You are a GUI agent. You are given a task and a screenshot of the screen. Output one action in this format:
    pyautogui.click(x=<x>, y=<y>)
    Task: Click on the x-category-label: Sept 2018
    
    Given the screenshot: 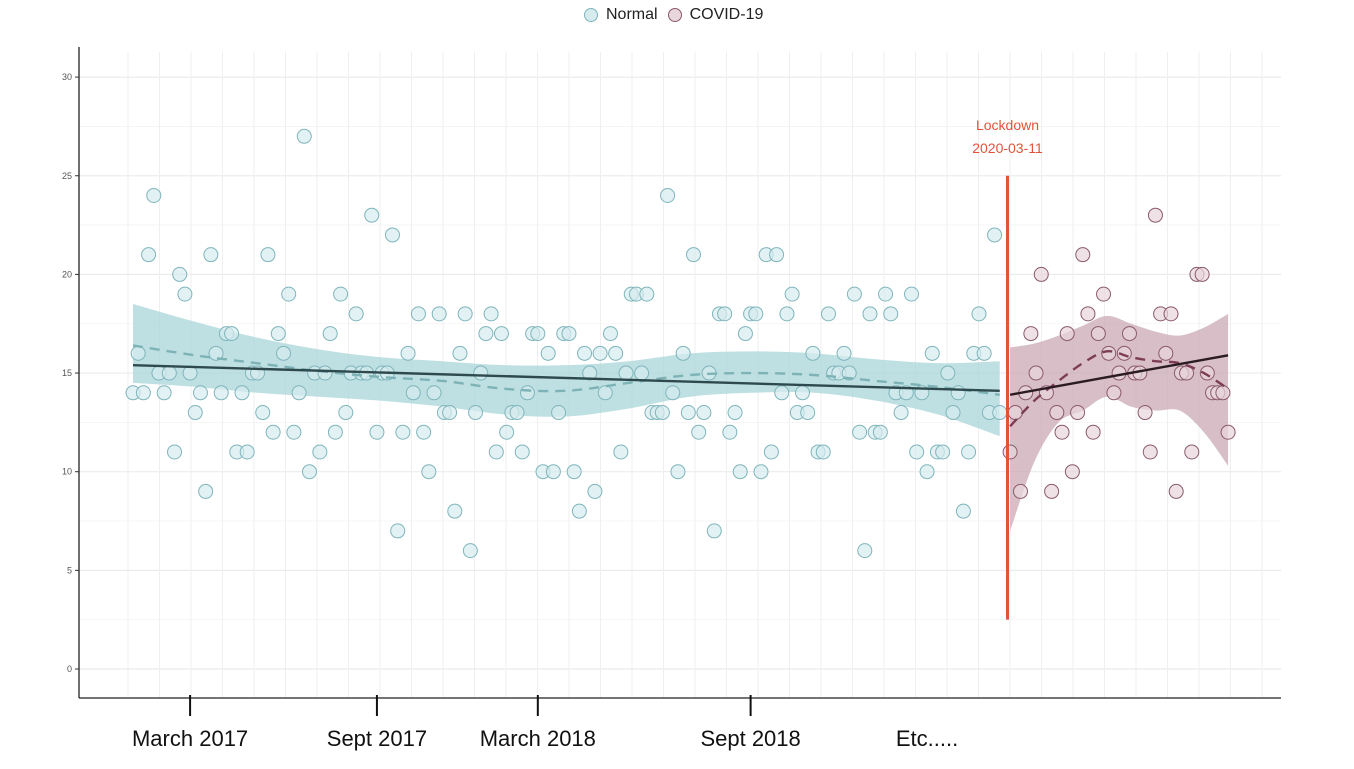 What is the action you would take?
    pyautogui.click(x=750, y=738)
    